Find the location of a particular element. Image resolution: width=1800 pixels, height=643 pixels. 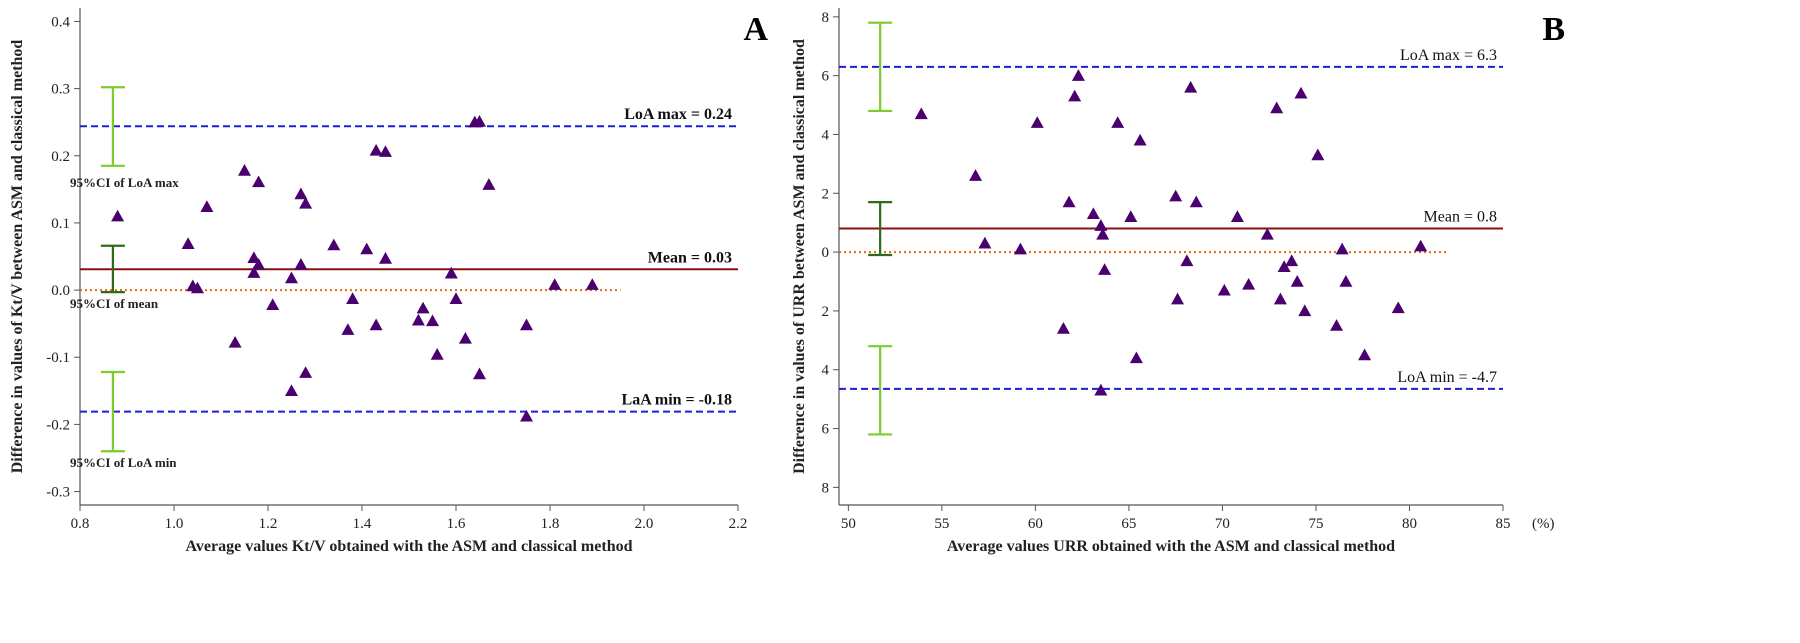

x-tick-label: 1.0 is located at coordinates (174, 524).